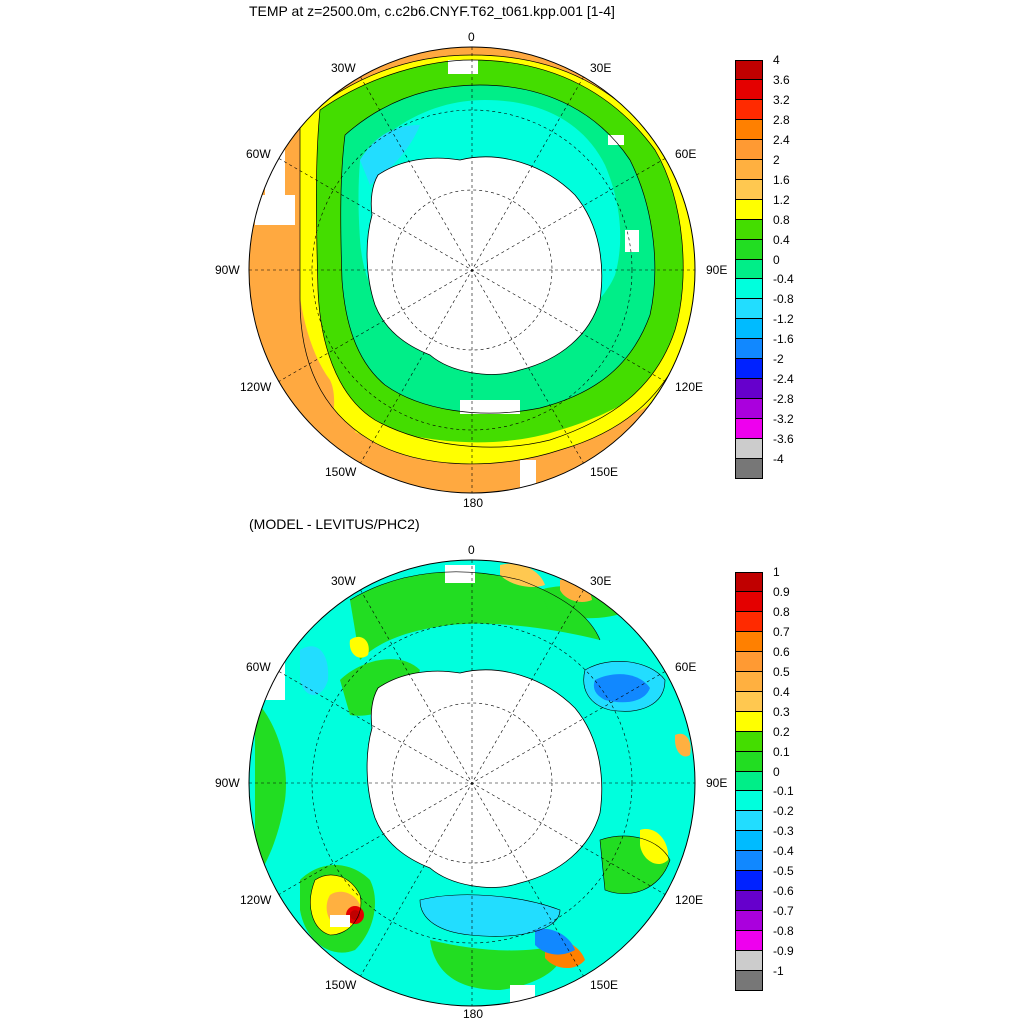  What do you see at coordinates (781, 591) in the screenshot?
I see `bottom-colorbar-tick-label: 0.9` at bounding box center [781, 591].